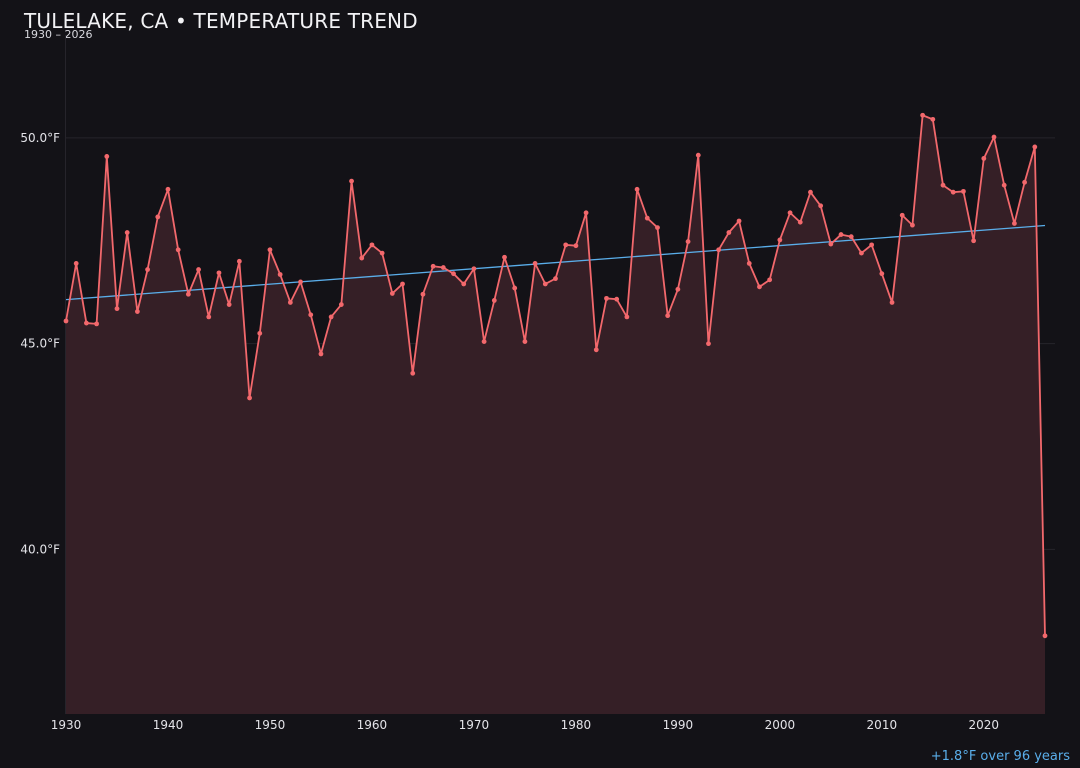  What do you see at coordinates (58, 34) in the screenshot?
I see `chart-subtitle: 1930 – 2026` at bounding box center [58, 34].